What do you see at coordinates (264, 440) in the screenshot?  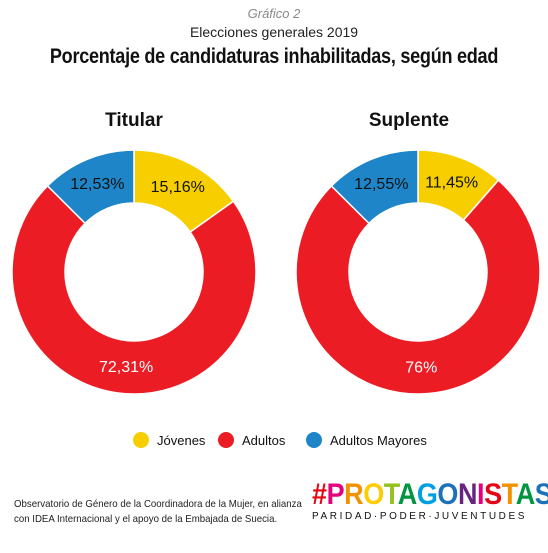 I see `legend-label-adultos: Adultos` at bounding box center [264, 440].